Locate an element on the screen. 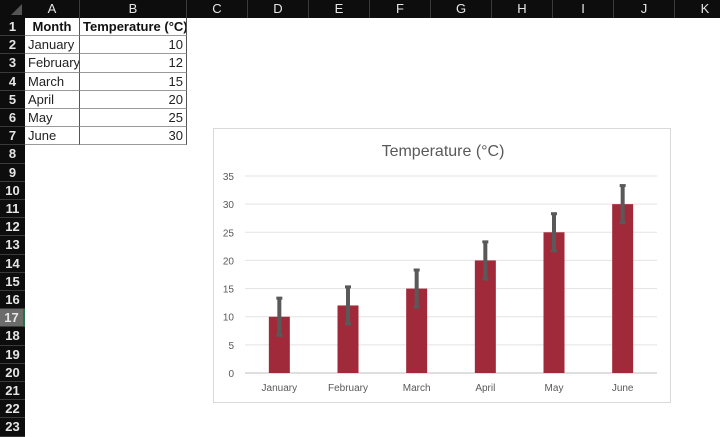 Image resolution: width=720 pixels, height=437 pixels. row-header-10: 10 is located at coordinates (12, 190).